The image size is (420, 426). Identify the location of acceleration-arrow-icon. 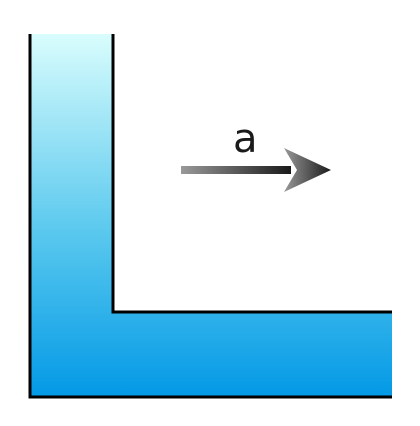
(256, 170).